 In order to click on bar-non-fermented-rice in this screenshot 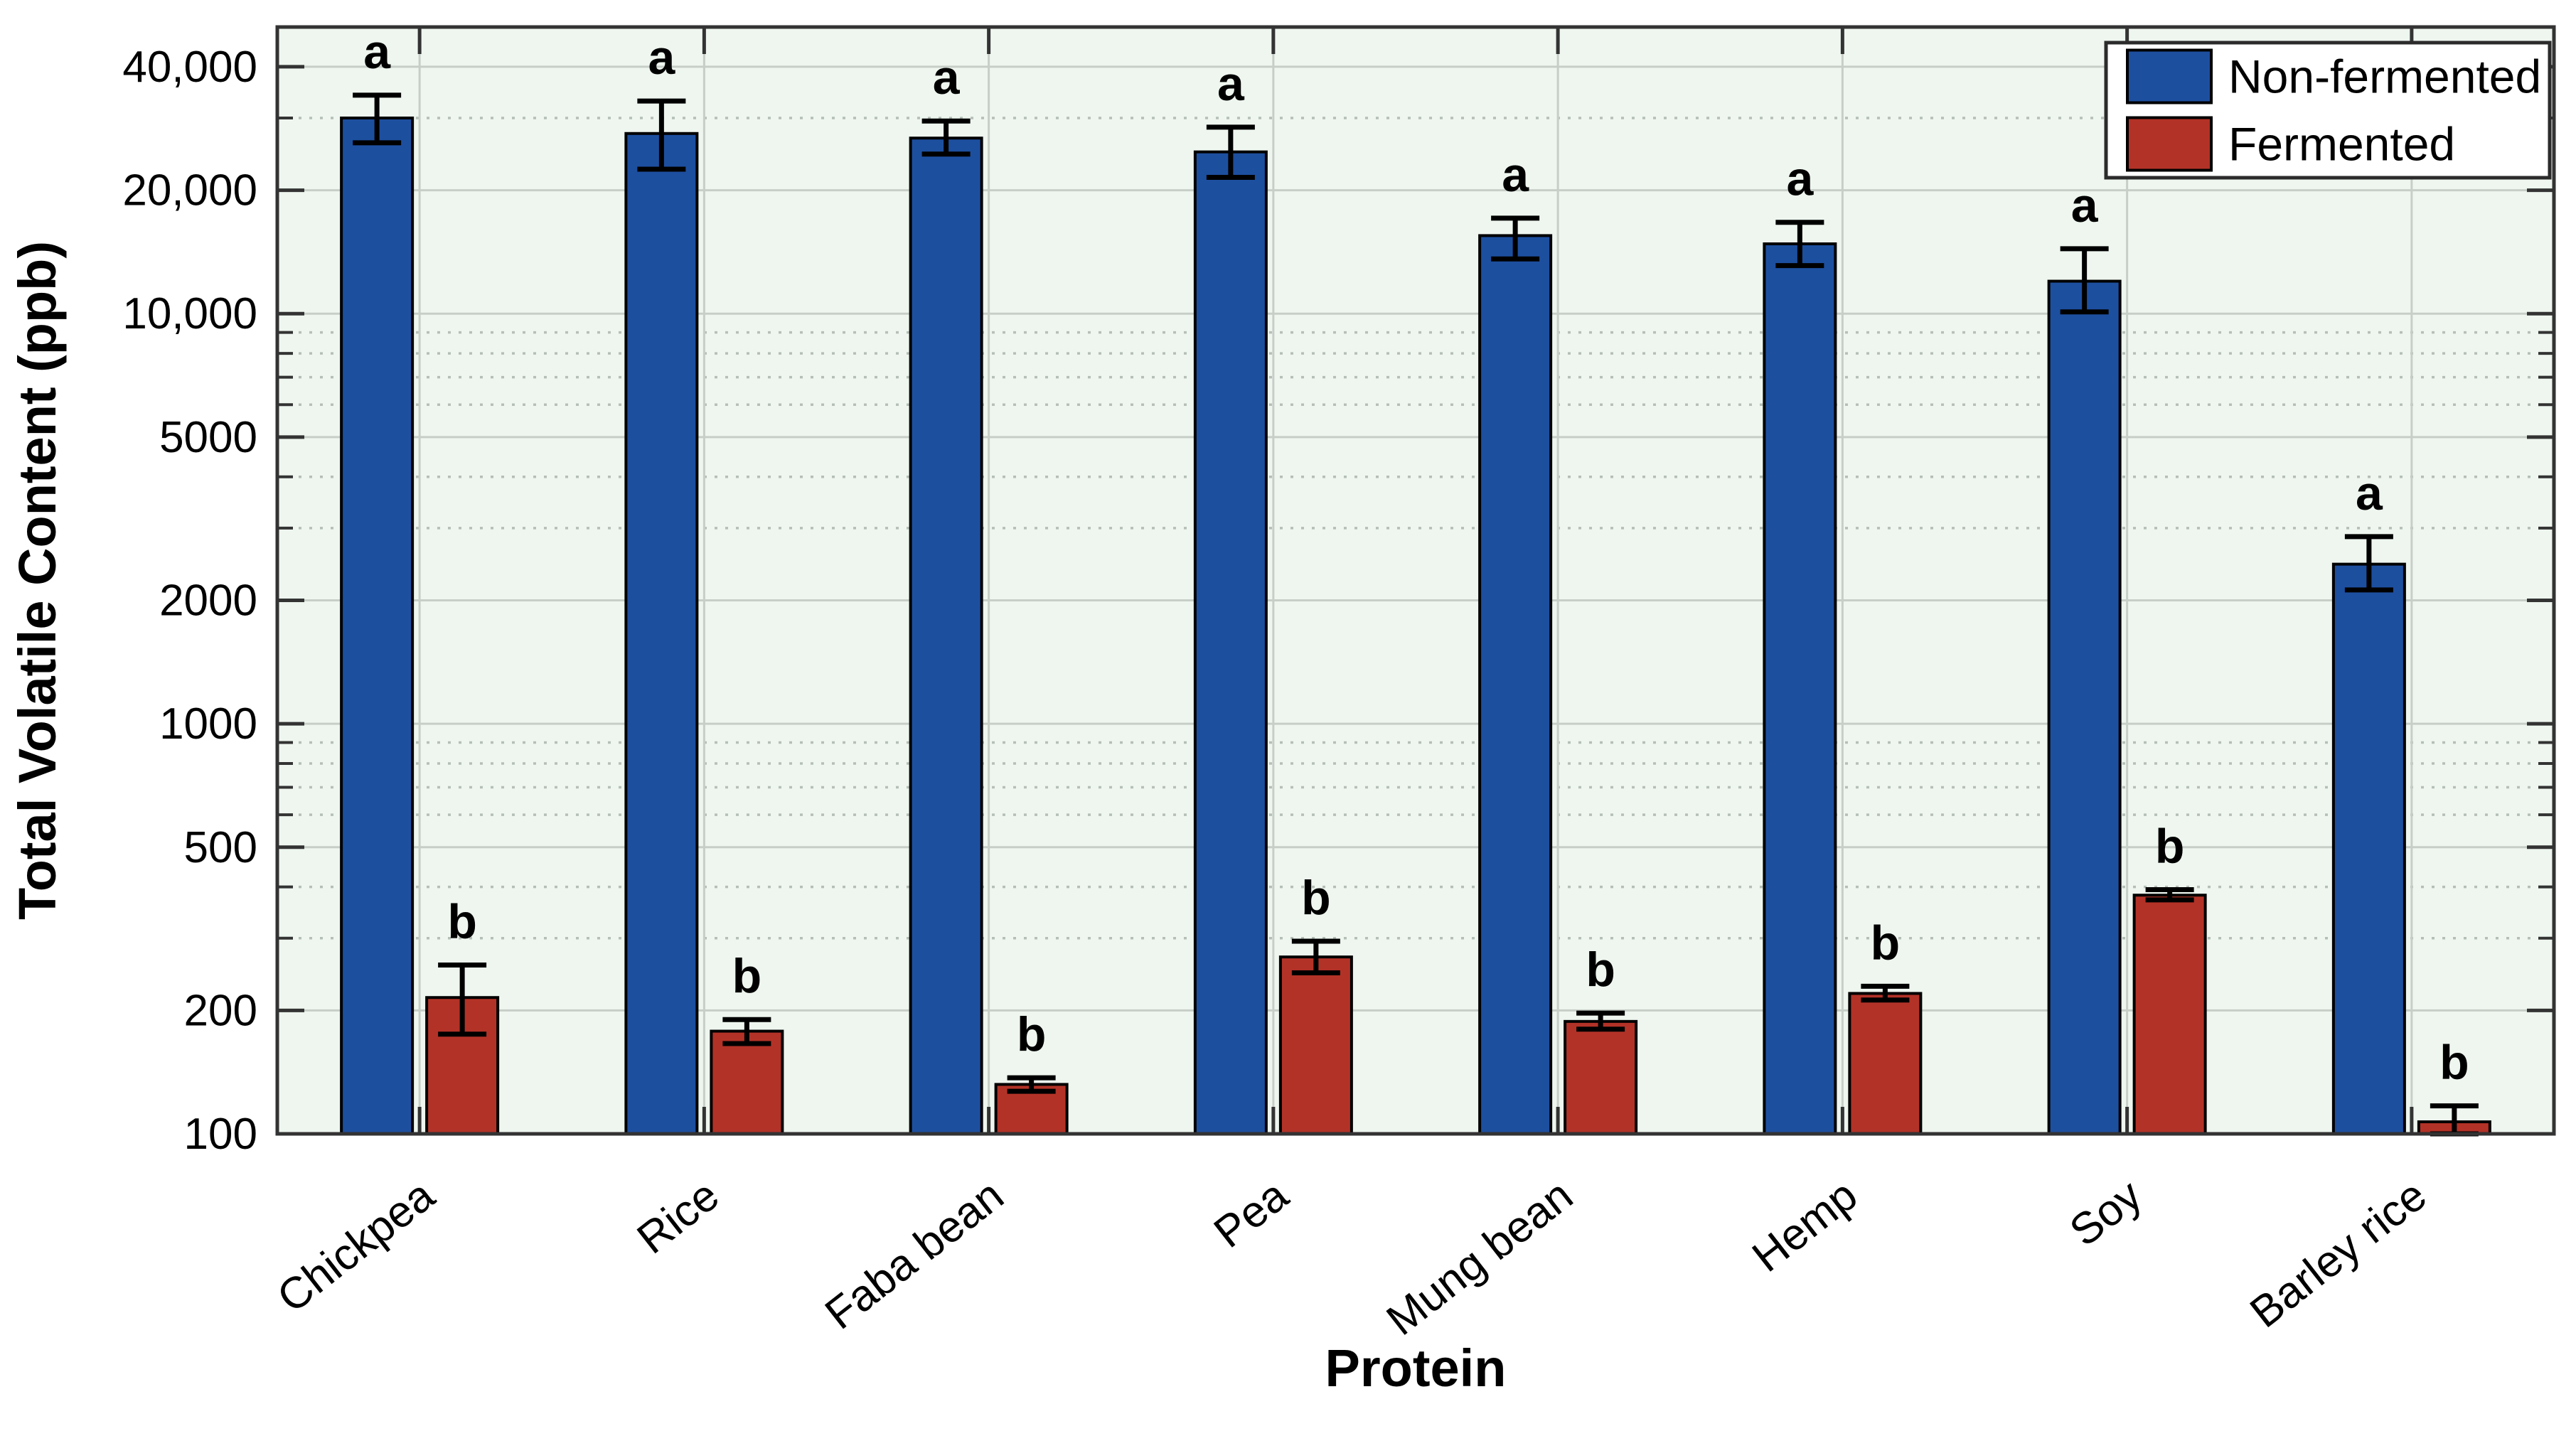, I will do `click(661, 633)`.